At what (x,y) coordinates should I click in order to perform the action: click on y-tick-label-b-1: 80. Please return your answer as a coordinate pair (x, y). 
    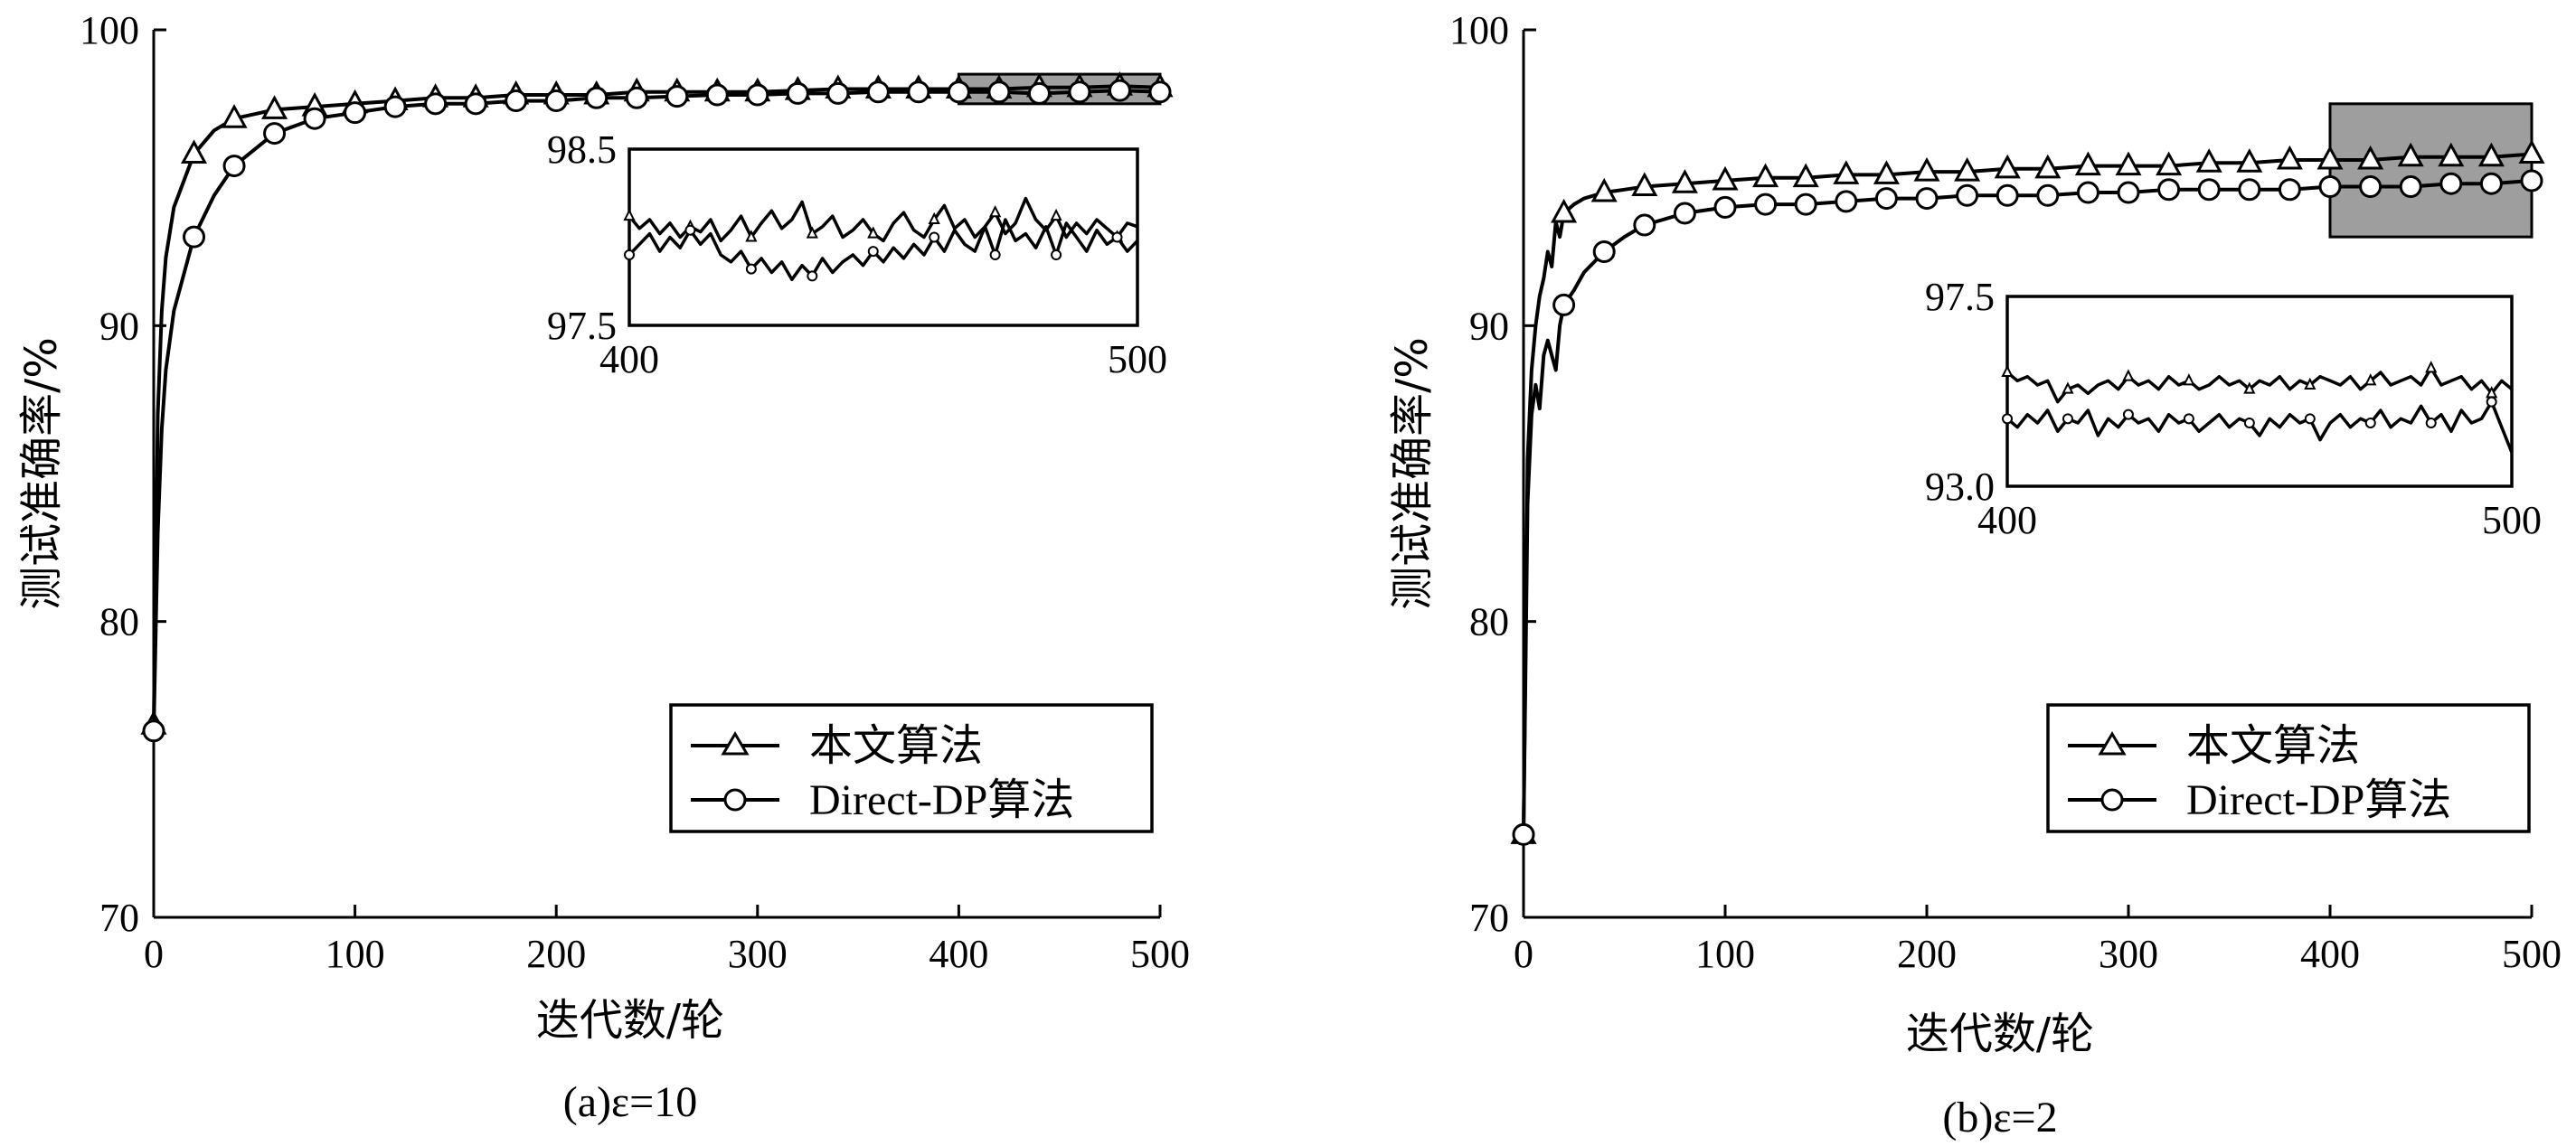
    Looking at the image, I should click on (1489, 622).